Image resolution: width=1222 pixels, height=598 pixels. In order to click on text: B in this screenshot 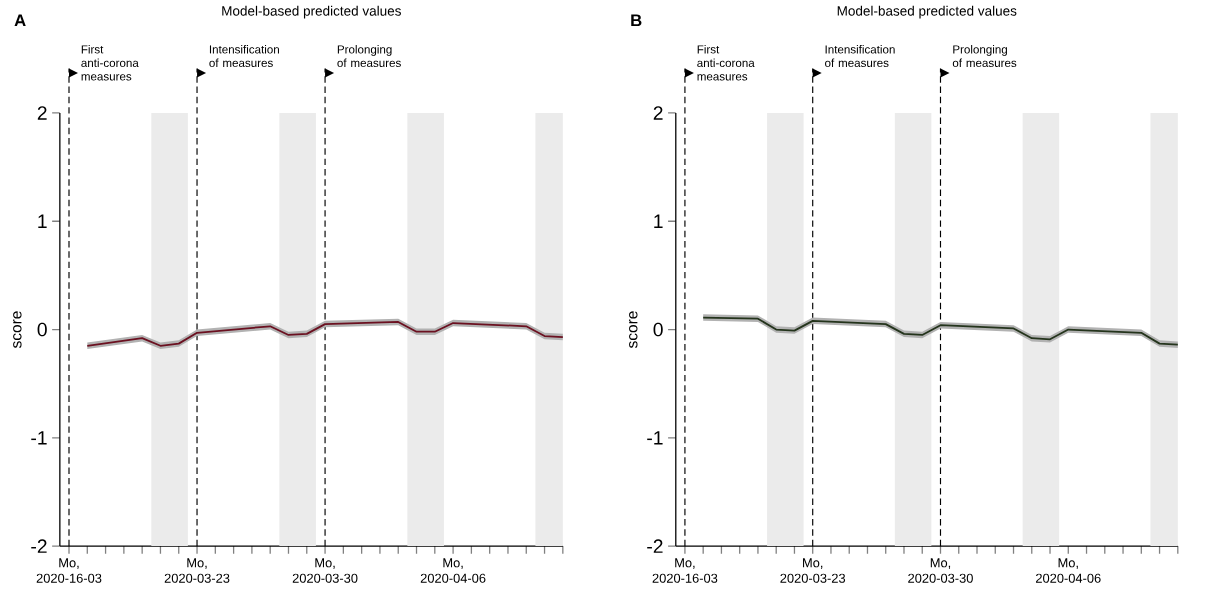, I will do `click(636, 20)`.